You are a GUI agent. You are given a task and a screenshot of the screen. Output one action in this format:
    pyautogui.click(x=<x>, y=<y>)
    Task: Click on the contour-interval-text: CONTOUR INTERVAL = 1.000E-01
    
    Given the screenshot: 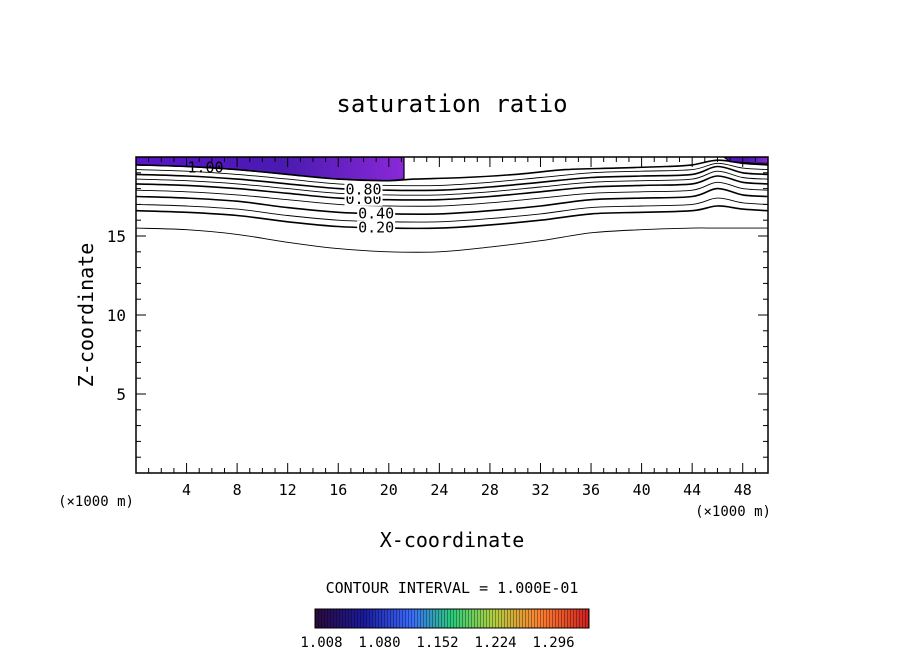 What is the action you would take?
    pyautogui.click(x=452, y=588)
    